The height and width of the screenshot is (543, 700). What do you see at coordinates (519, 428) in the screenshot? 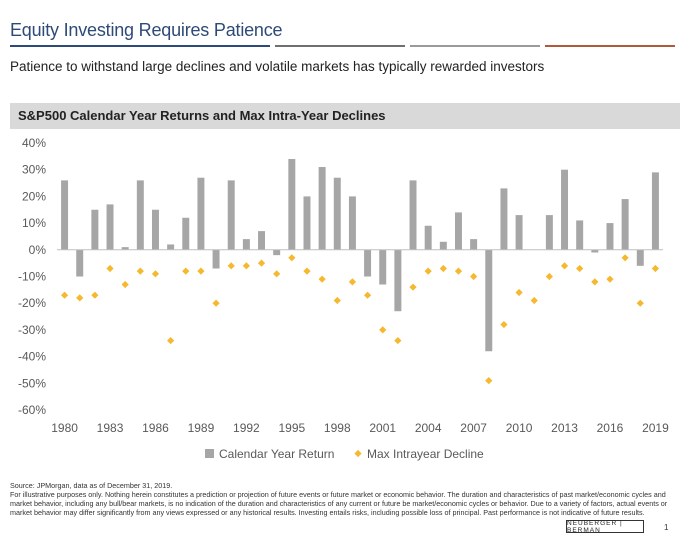
I see `x-tick-label: 2010` at bounding box center [519, 428].